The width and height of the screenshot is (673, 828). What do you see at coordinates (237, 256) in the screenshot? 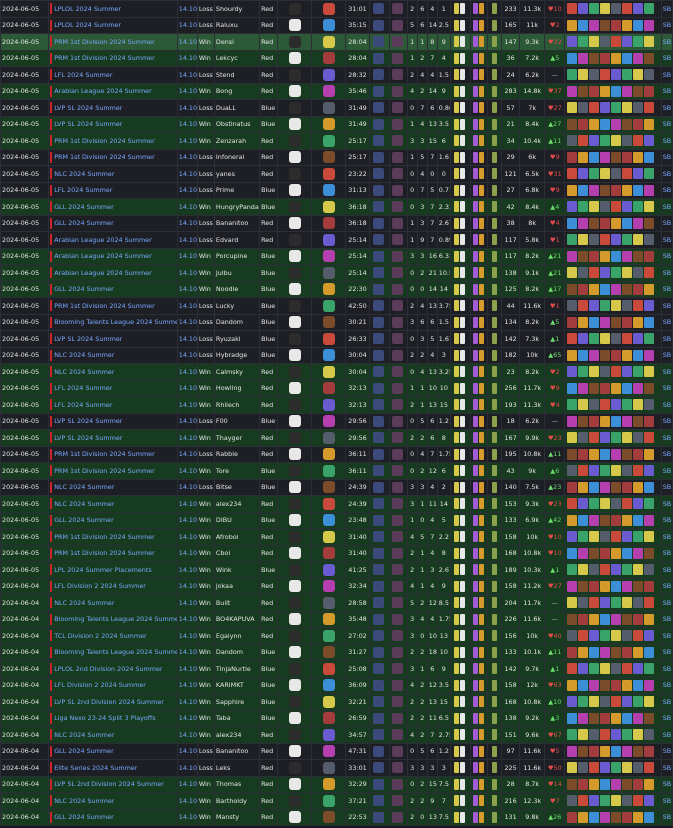
I see `player-link: Porcupine` at bounding box center [237, 256].